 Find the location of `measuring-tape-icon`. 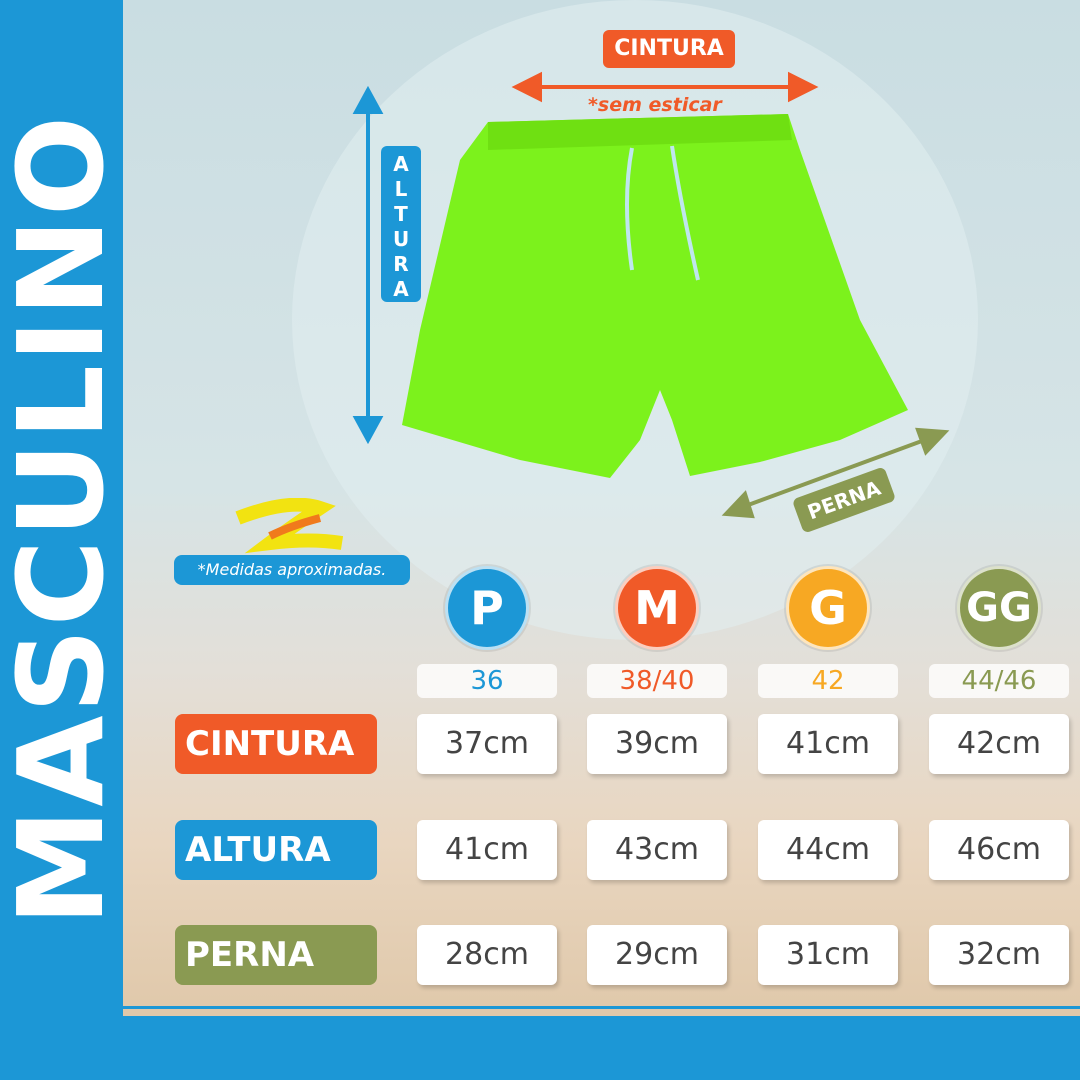

measuring-tape-icon is located at coordinates (289, 526).